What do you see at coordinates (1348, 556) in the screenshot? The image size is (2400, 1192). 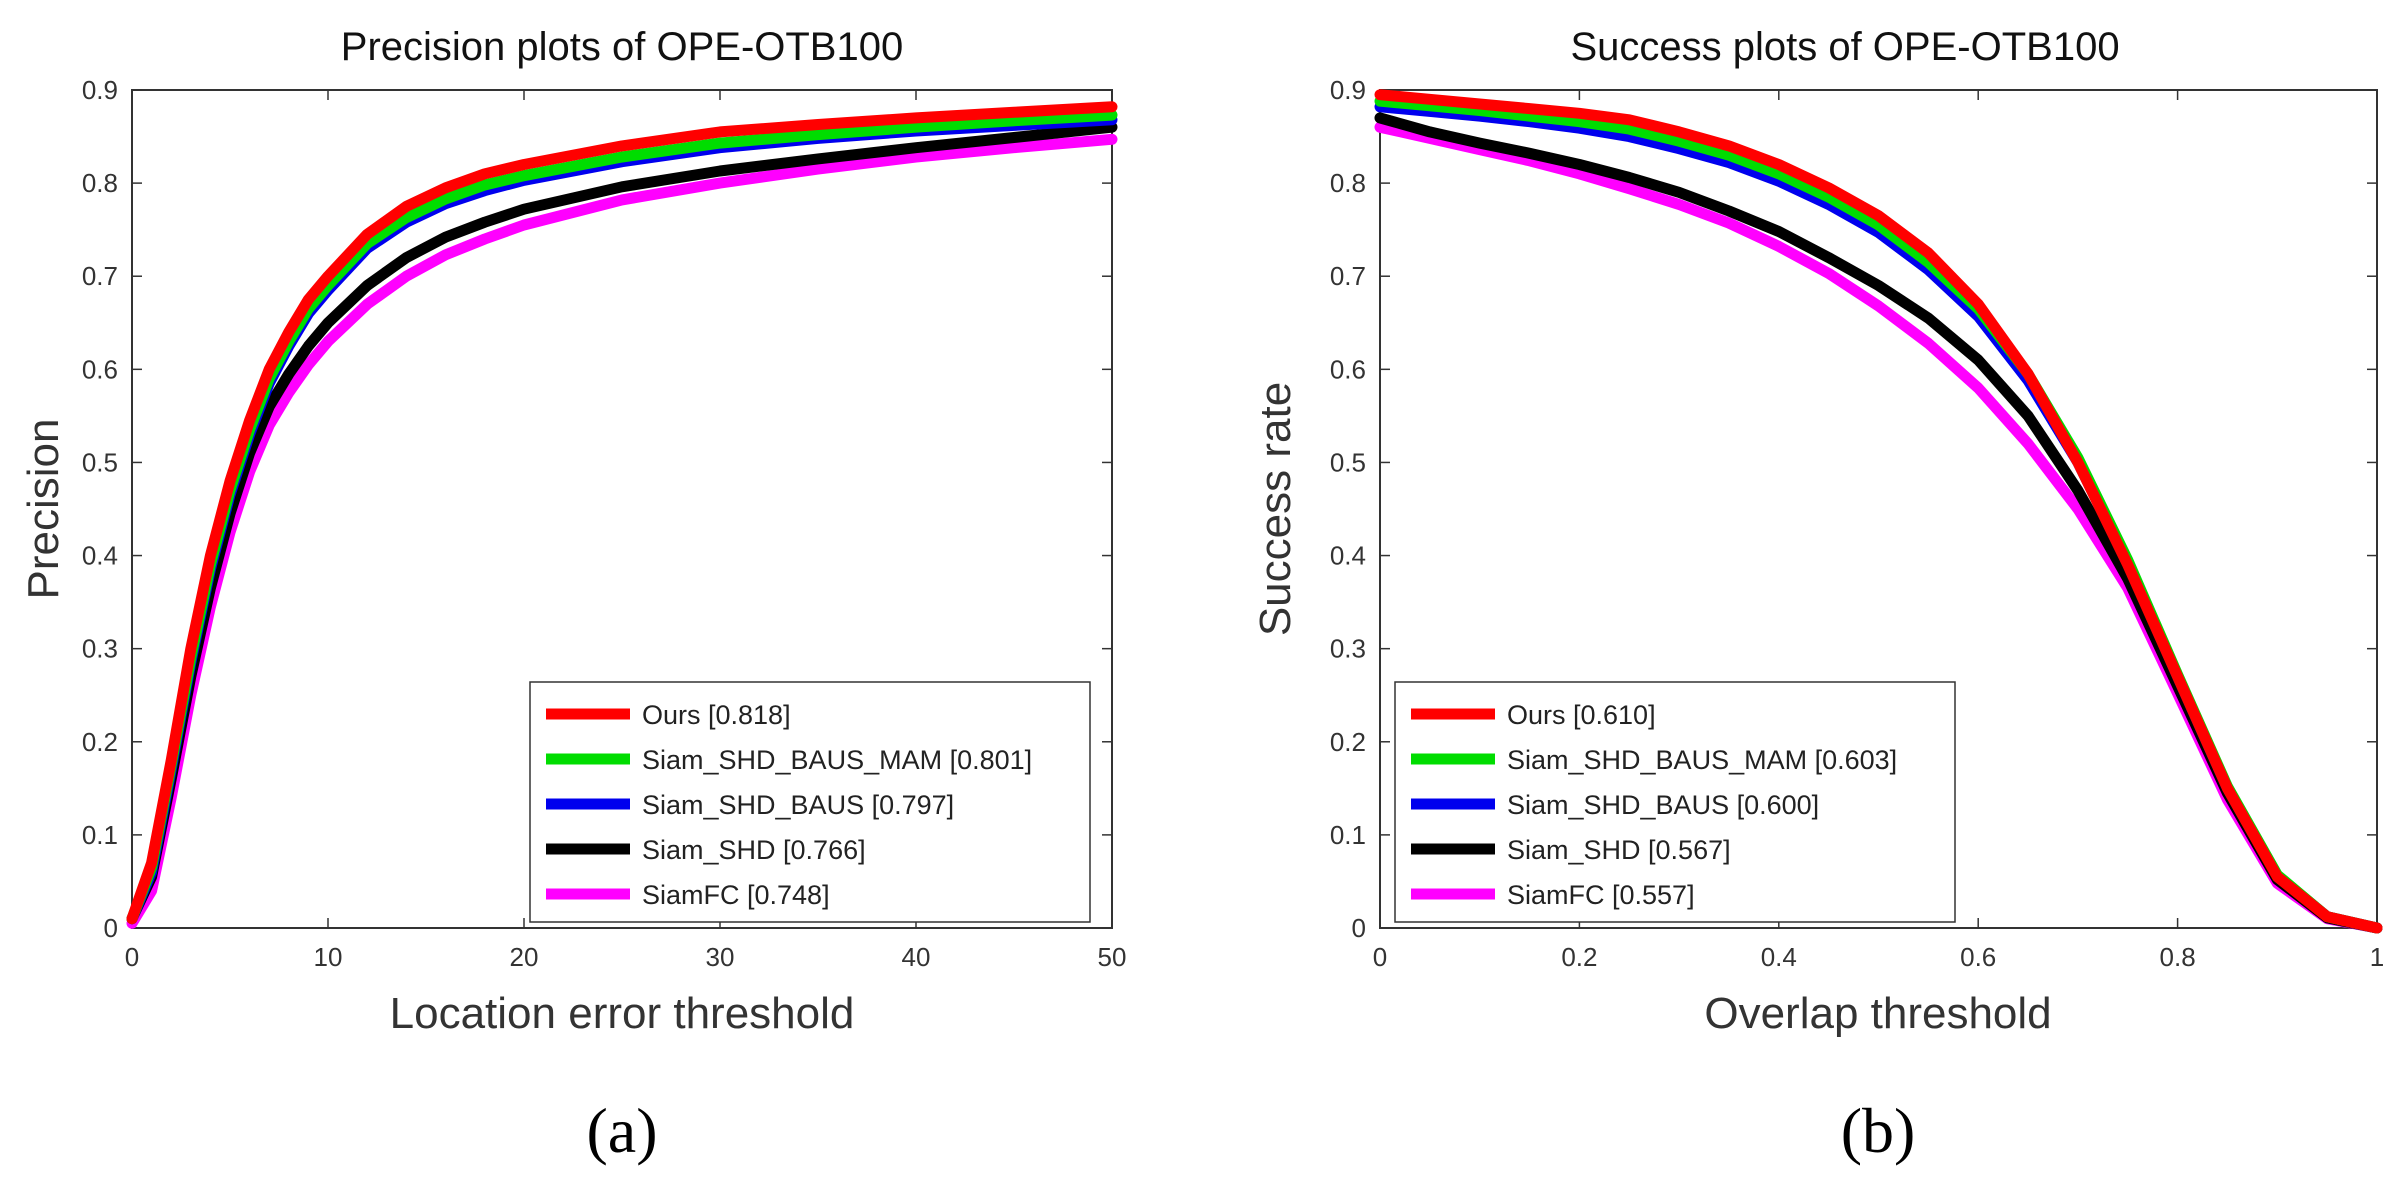 I see `success-y-tick-label: 0.4` at bounding box center [1348, 556].